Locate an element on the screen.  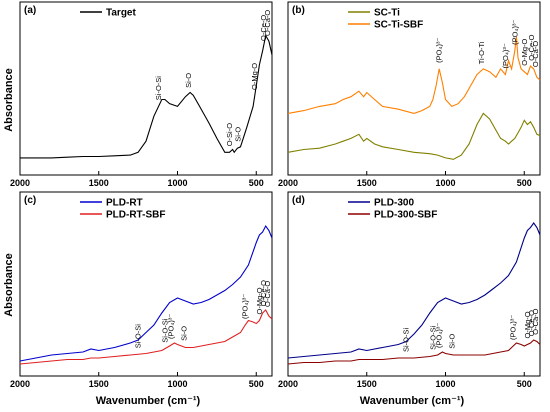
legend-label: PLD-RT-SBF is located at coordinates (135, 215).